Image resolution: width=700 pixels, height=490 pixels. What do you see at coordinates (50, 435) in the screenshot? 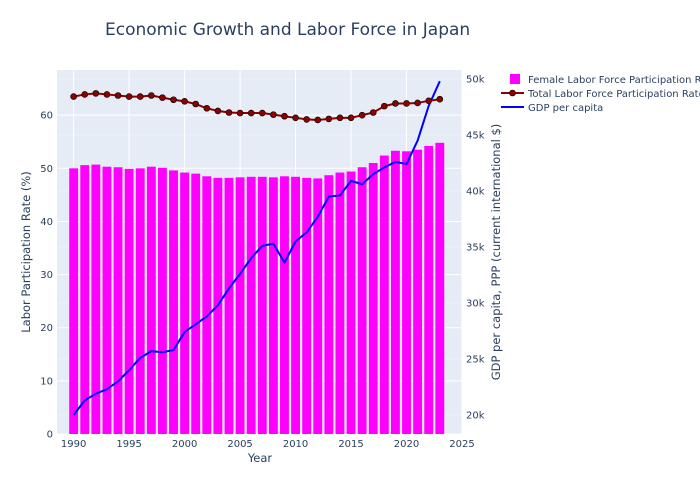
I see `y-left-tick-label: 0` at bounding box center [50, 435].